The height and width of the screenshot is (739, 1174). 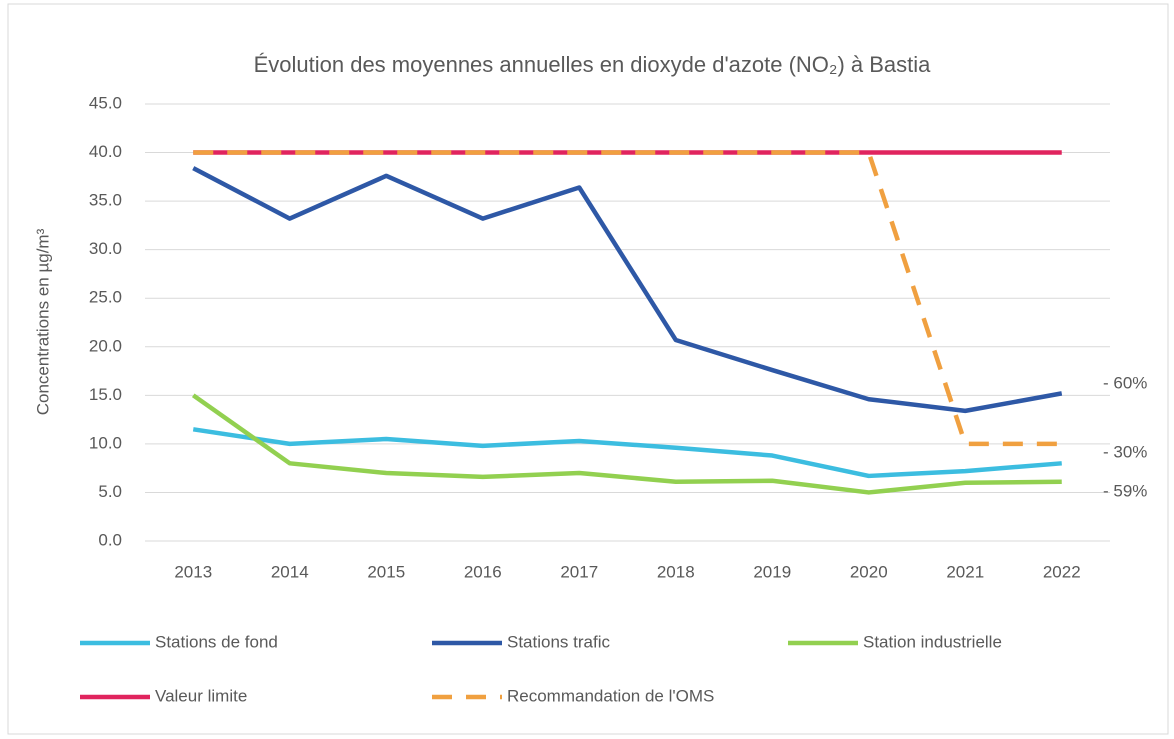 What do you see at coordinates (676, 571) in the screenshot?
I see `x-tick-label: 2018` at bounding box center [676, 571].